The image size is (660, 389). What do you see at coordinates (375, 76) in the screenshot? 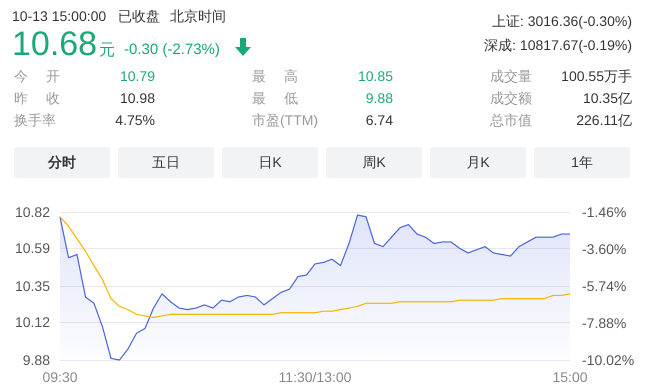
I see `text: 10.85` at bounding box center [375, 76].